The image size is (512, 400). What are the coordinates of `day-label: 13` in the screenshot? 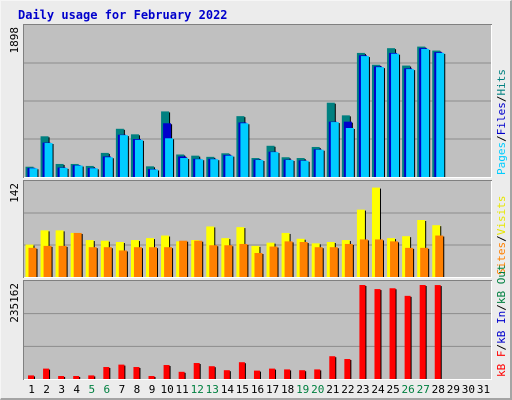 It's located at (212, 389).